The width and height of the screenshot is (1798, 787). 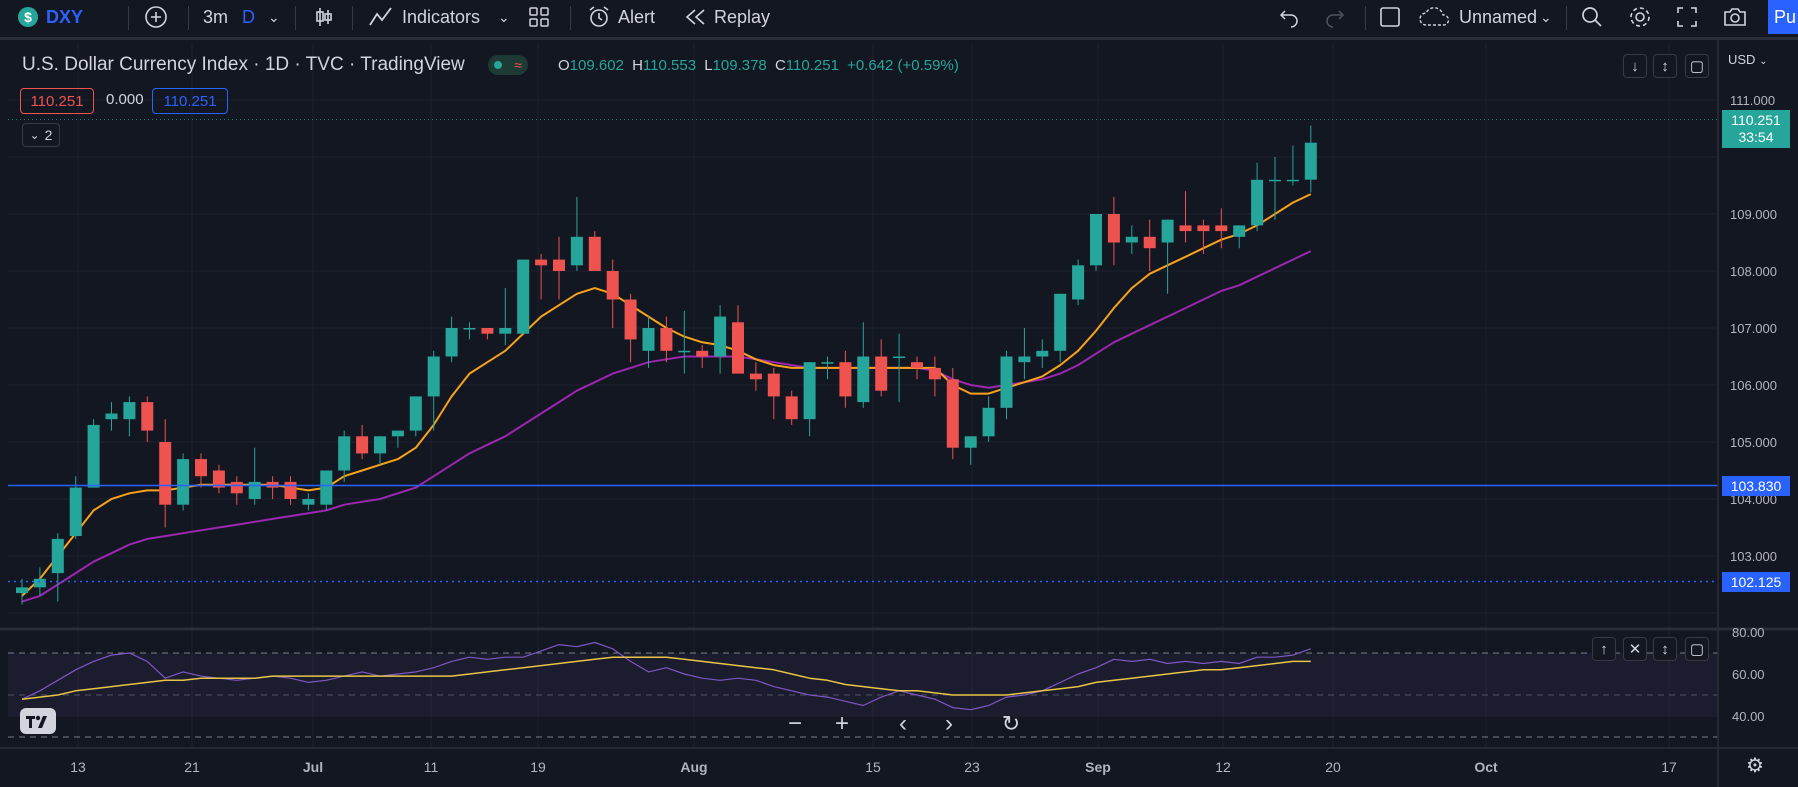 I want to click on rsi-lines, so click(x=666, y=676).